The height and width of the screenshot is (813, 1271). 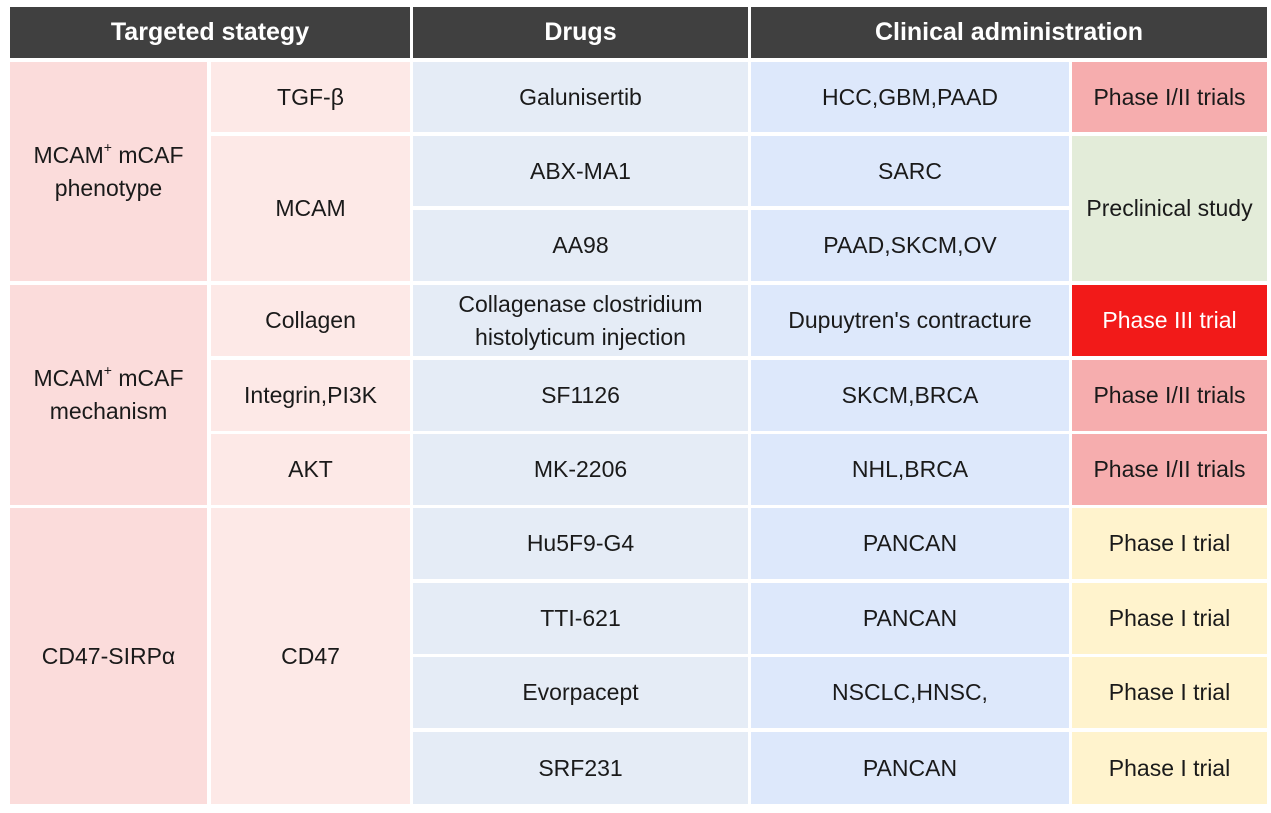 I want to click on target-akt: AKT, so click(x=310, y=469).